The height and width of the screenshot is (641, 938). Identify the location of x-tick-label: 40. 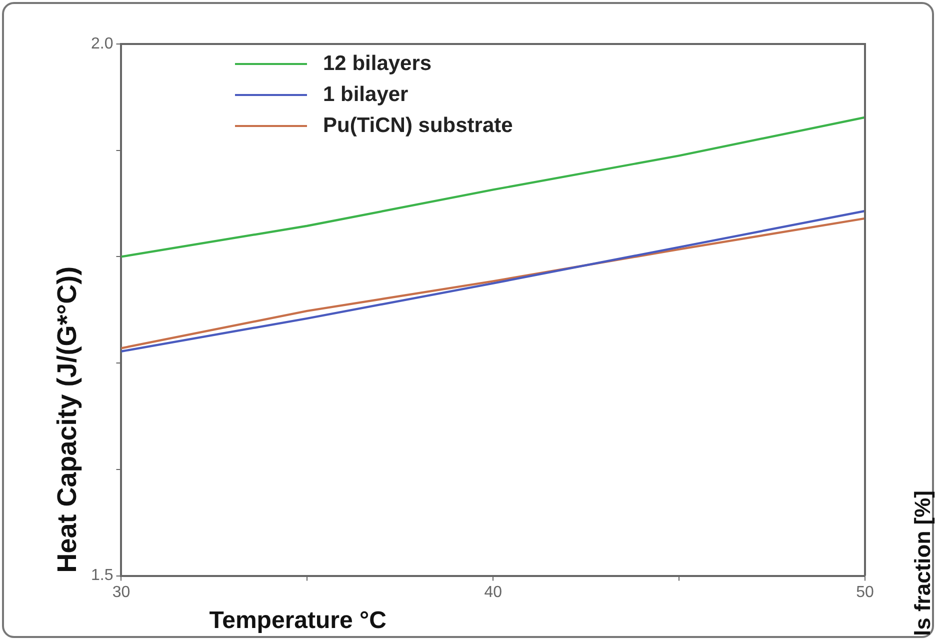
(493, 592).